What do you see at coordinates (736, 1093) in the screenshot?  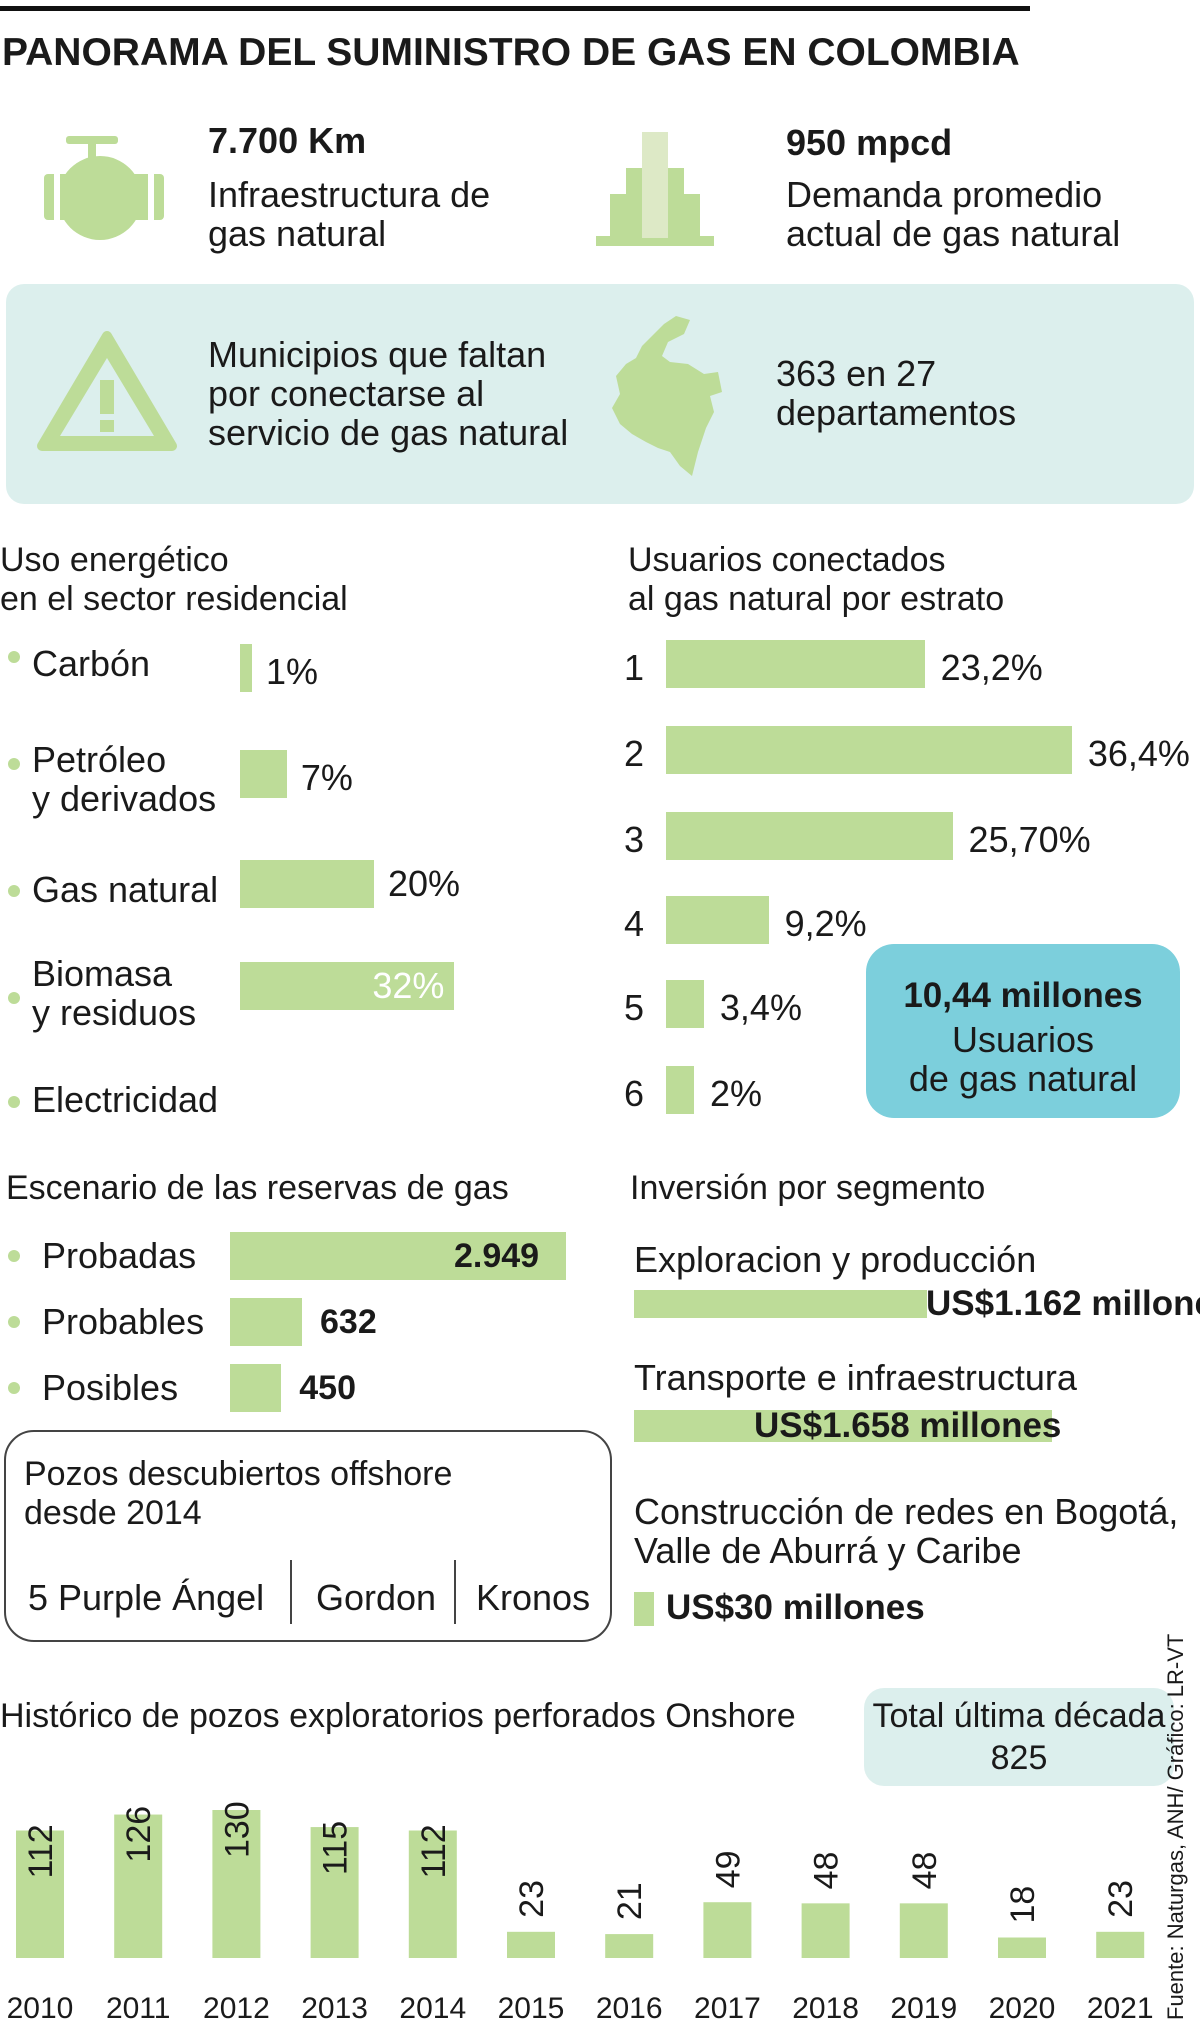 I see `strata-value-label: 2%` at bounding box center [736, 1093].